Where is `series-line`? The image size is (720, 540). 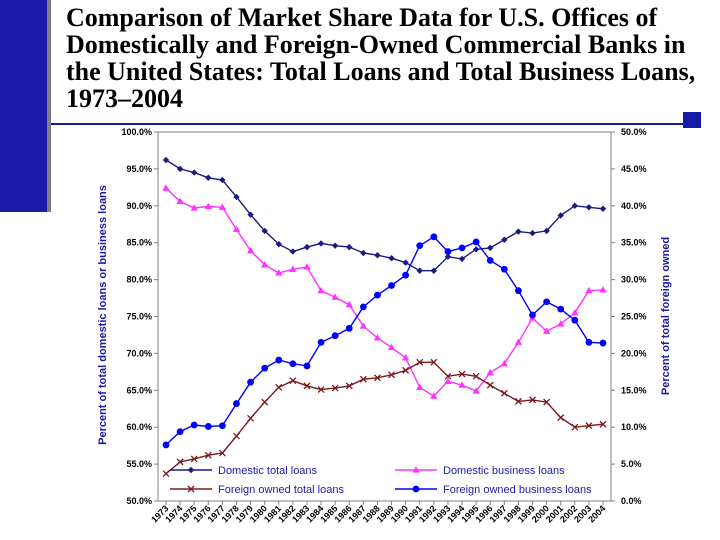 series-line is located at coordinates (384, 215).